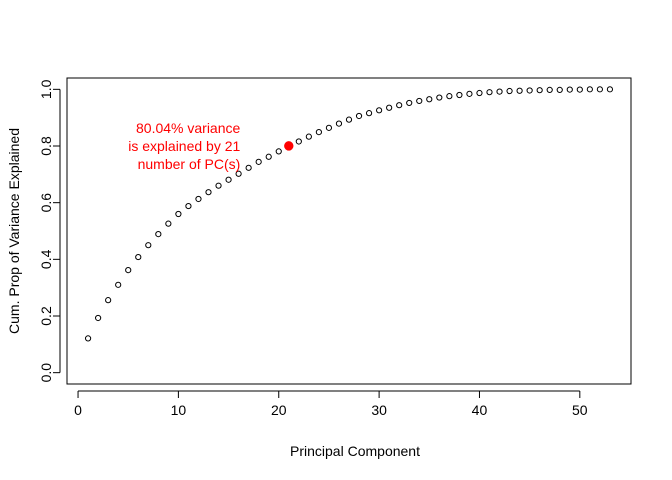 This screenshot has width=672, height=480. What do you see at coordinates (46, 146) in the screenshot?
I see `y-tick-label: 0.8` at bounding box center [46, 146].